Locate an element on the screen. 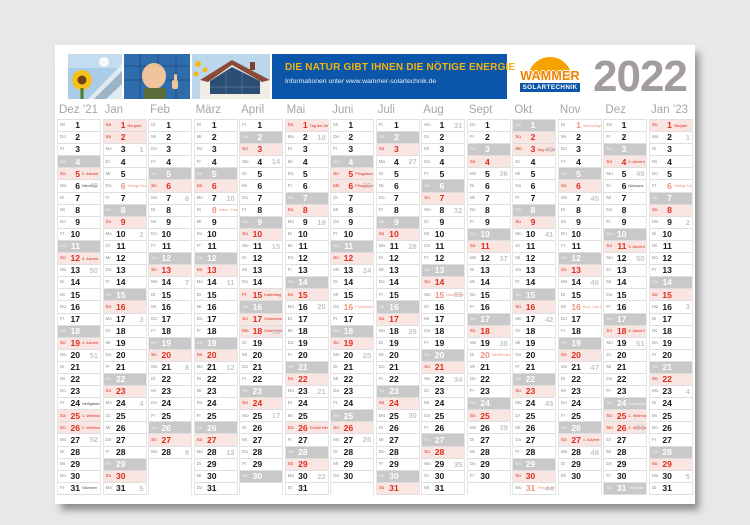 The height and width of the screenshot is (525, 750). year-title: 2022 is located at coordinates (640, 76).